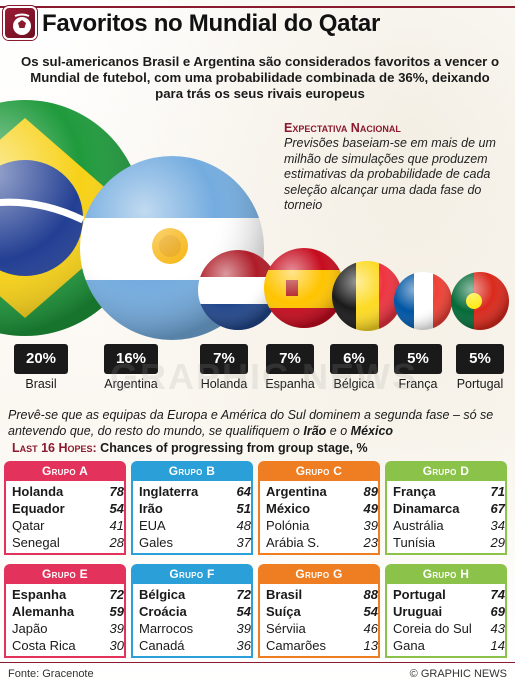  I want to click on label-franca: França, so click(418, 384).